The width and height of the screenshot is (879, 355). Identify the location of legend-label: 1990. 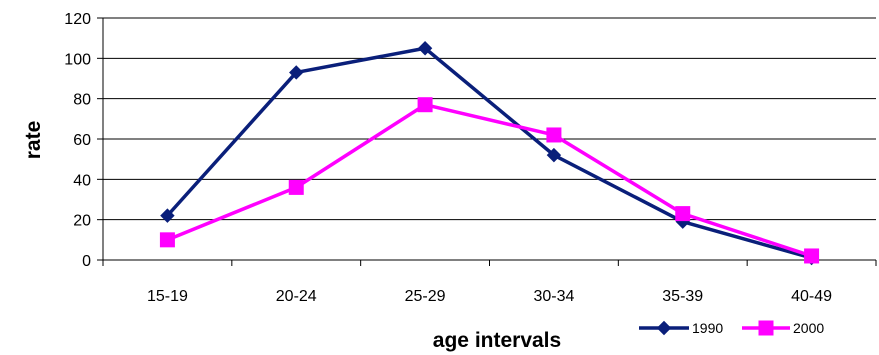
(707, 328).